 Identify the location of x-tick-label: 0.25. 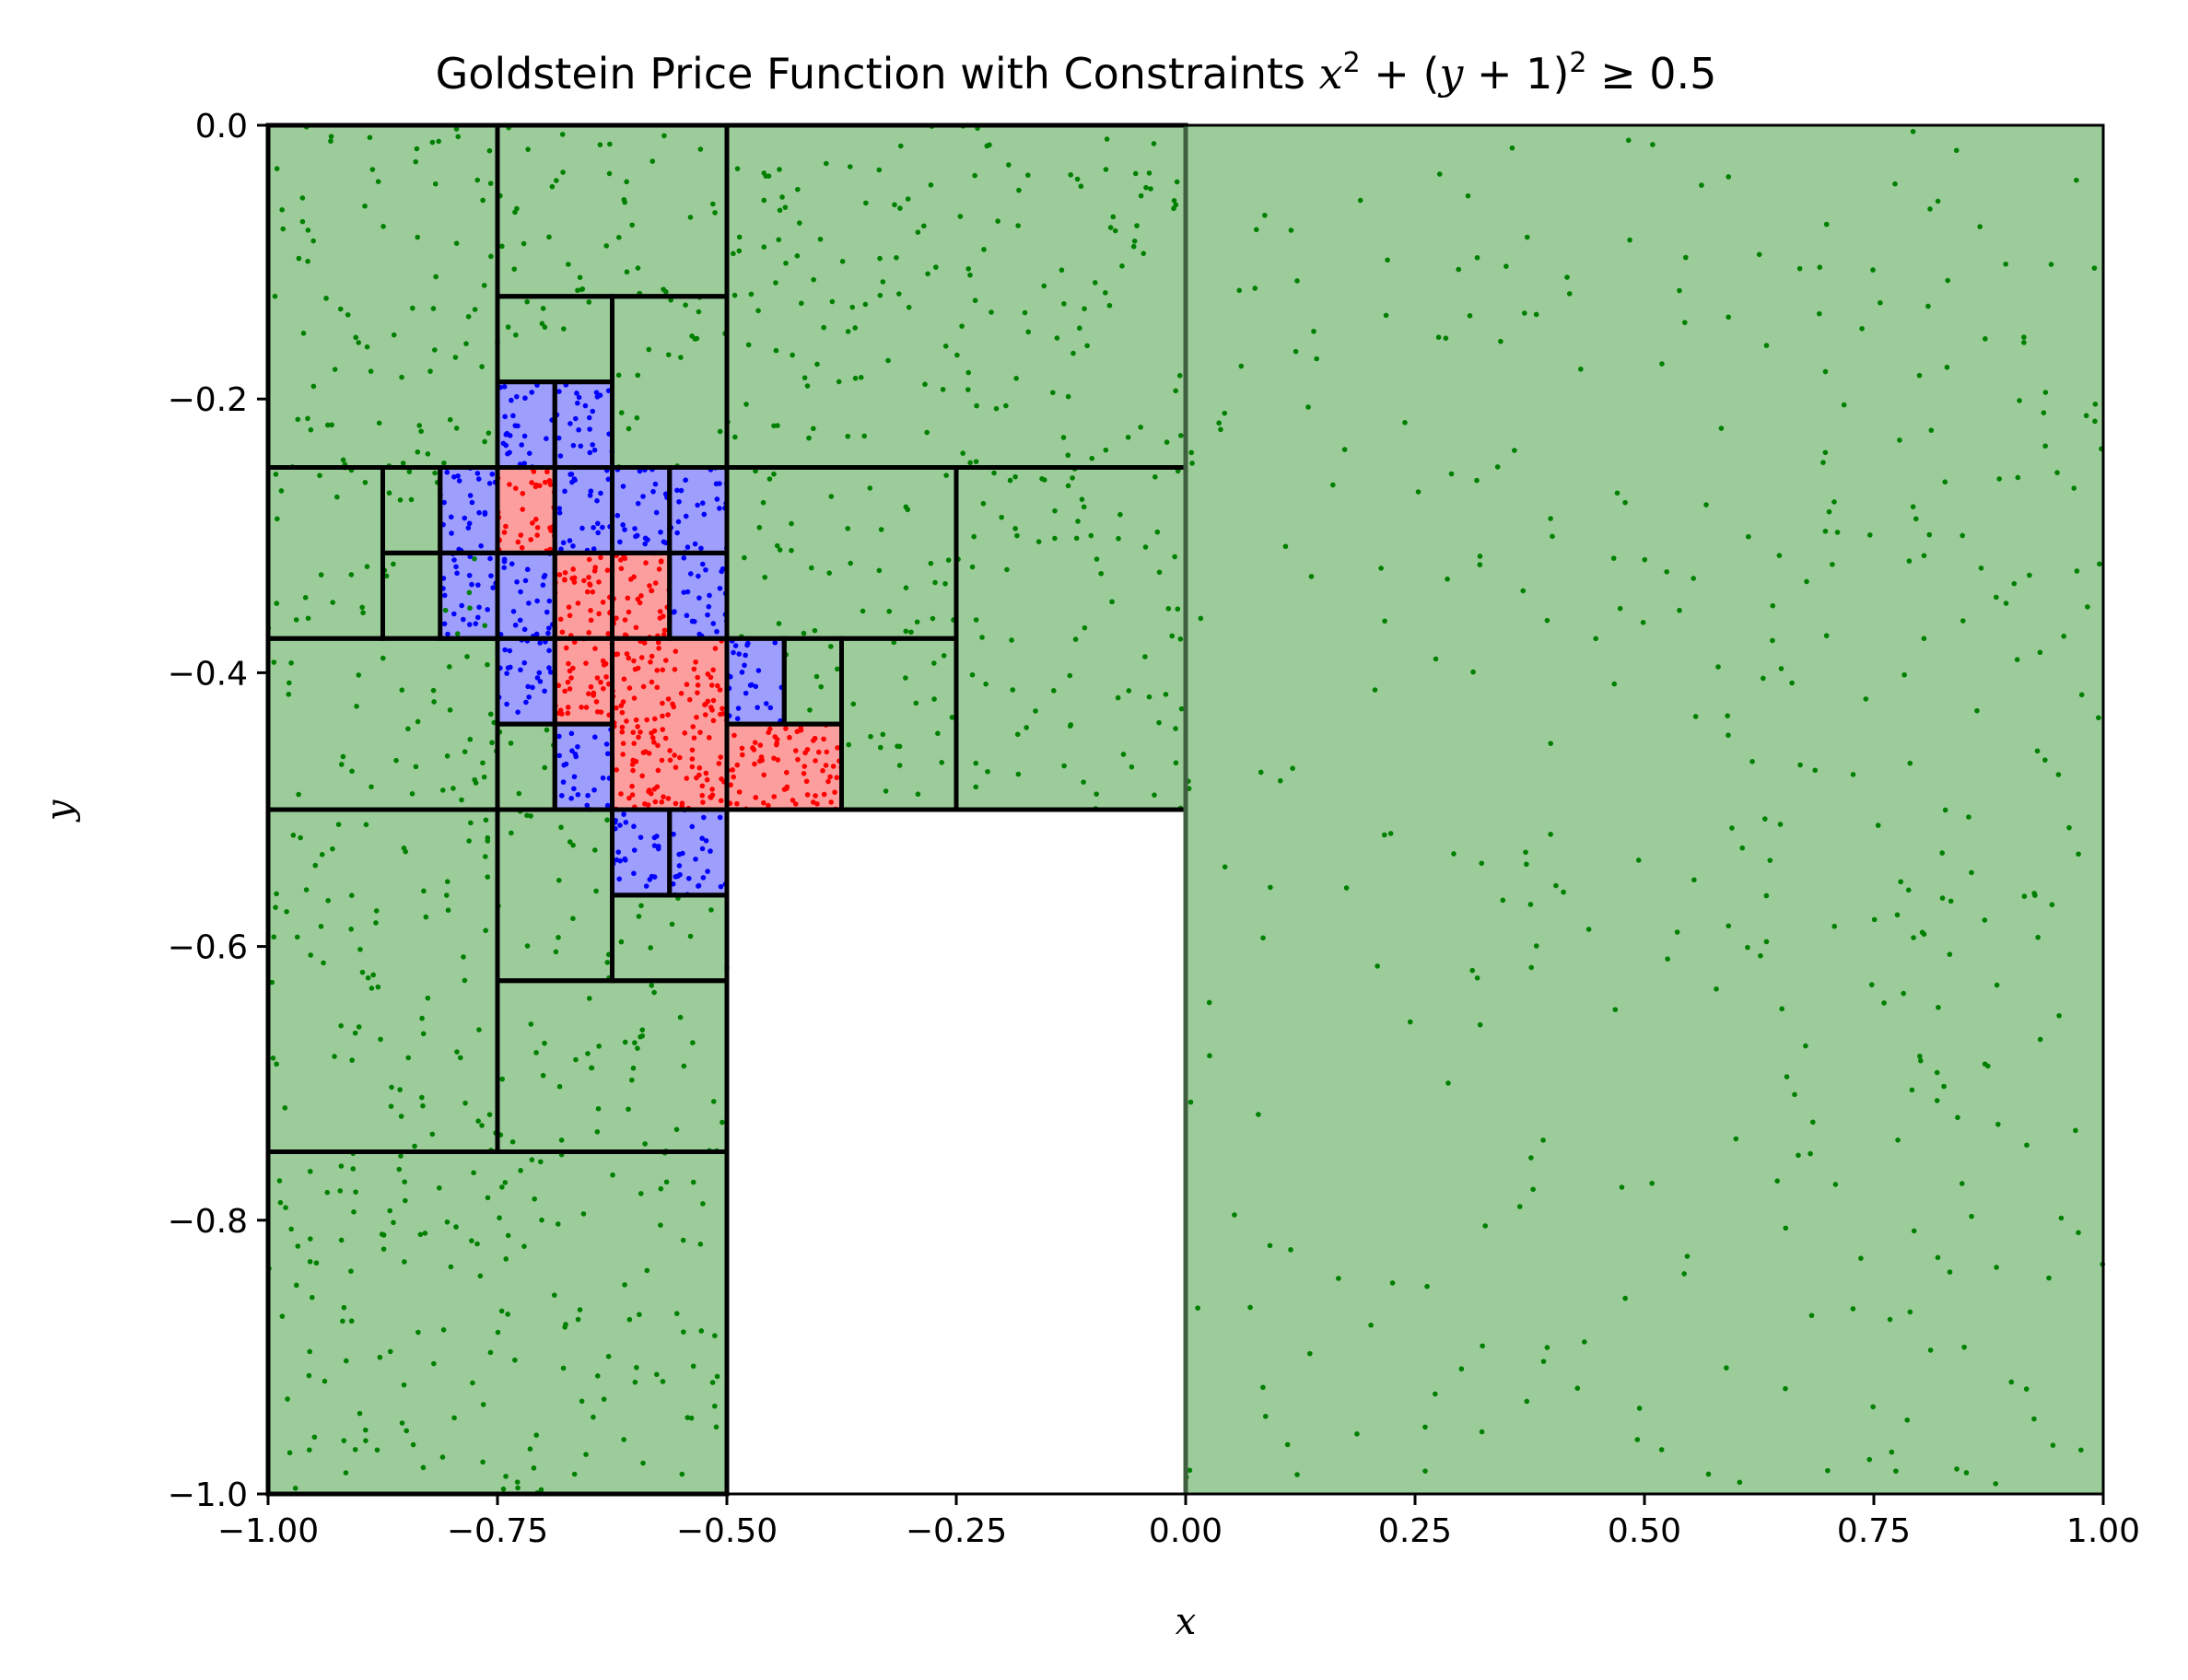
(1415, 1531).